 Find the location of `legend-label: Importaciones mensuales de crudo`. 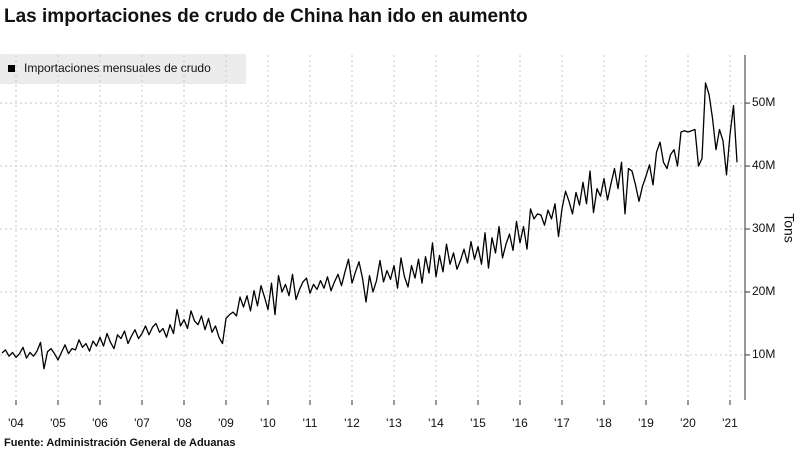

legend-label: Importaciones mensuales de crudo is located at coordinates (117, 68).